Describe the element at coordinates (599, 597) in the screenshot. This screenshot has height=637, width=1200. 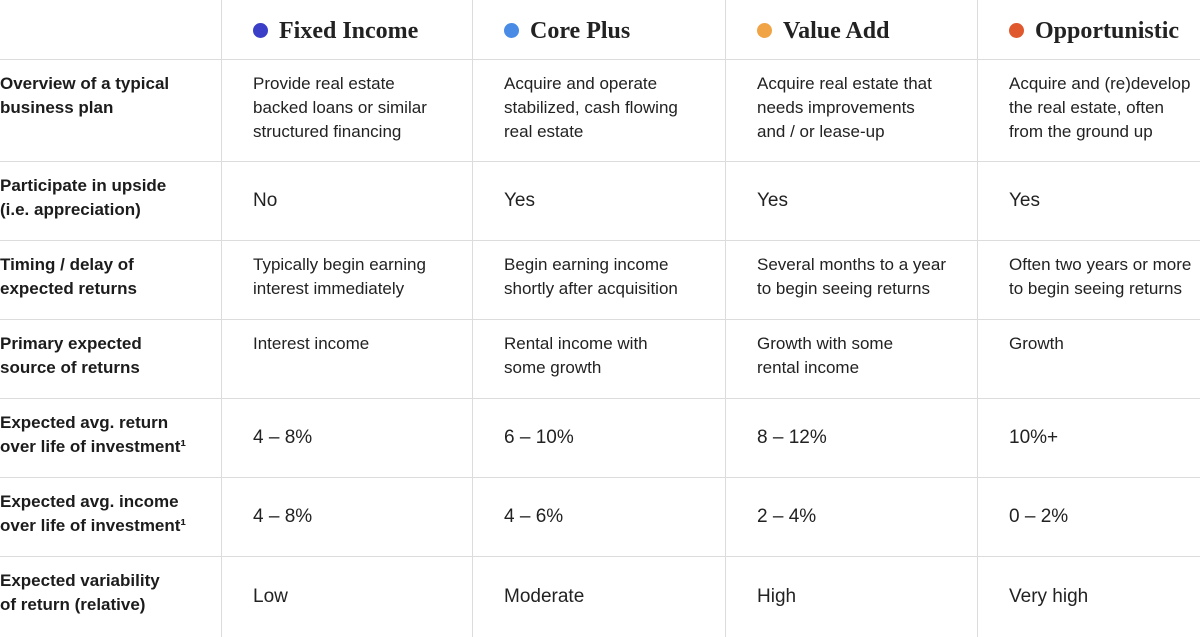
I see `table-cell: Moderate` at that location.